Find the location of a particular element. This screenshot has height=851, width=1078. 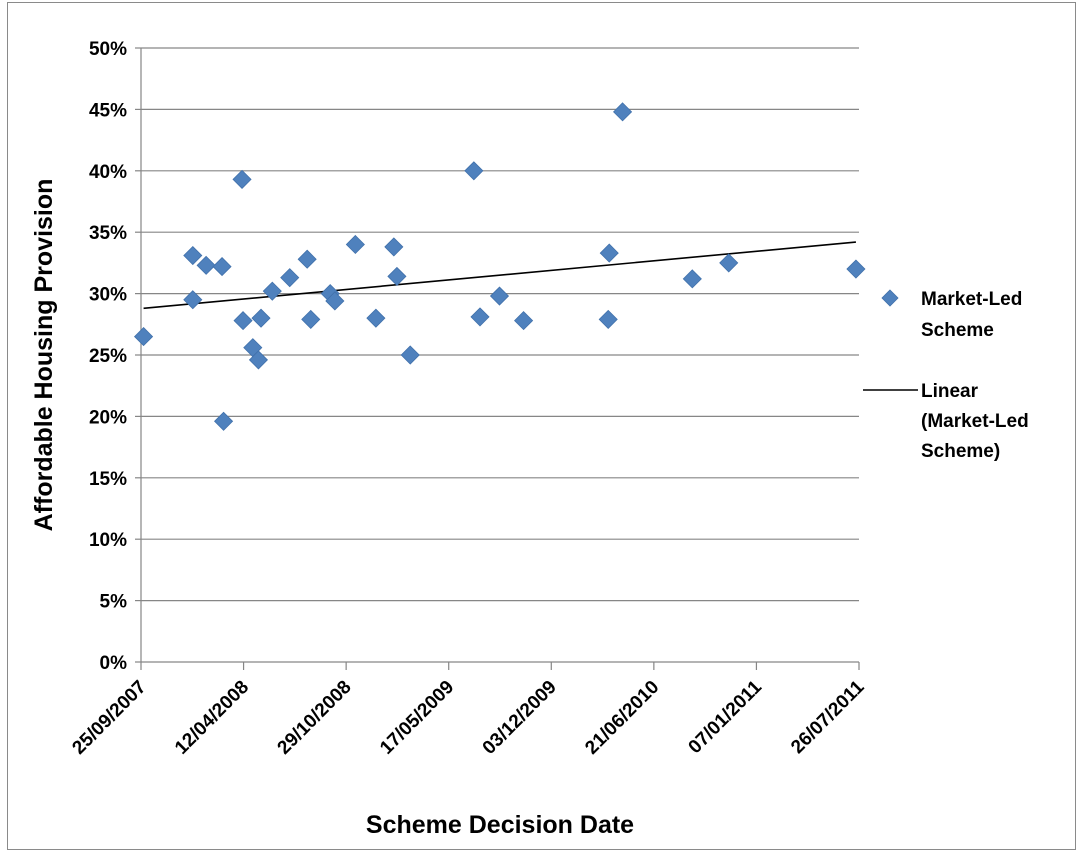

x-tick-label: 17/05/2009 is located at coordinates (417, 718).